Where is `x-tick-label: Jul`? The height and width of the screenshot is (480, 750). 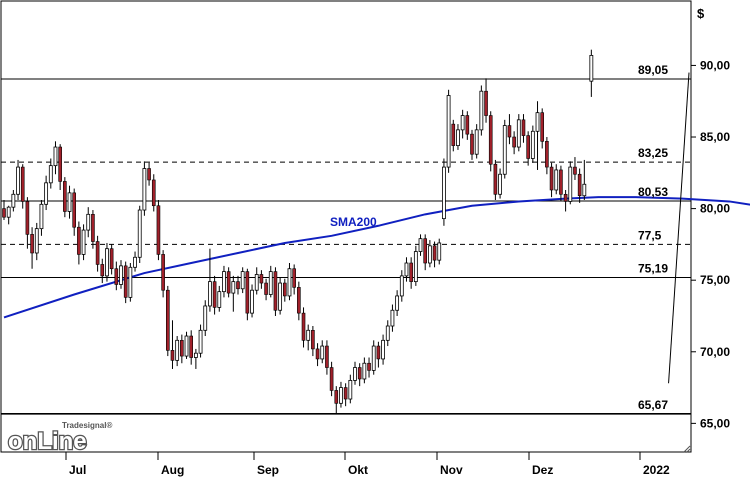 x-tick-label: Jul is located at coordinates (77, 470).